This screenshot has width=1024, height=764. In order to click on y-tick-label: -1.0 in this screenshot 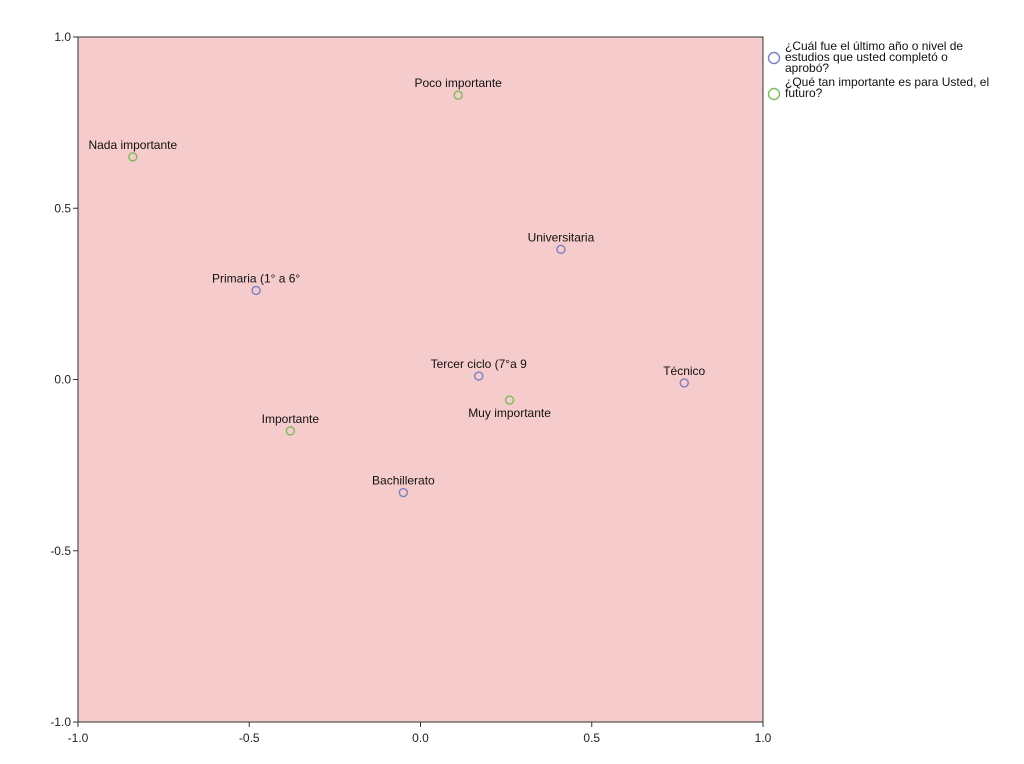, I will do `click(60, 722)`.